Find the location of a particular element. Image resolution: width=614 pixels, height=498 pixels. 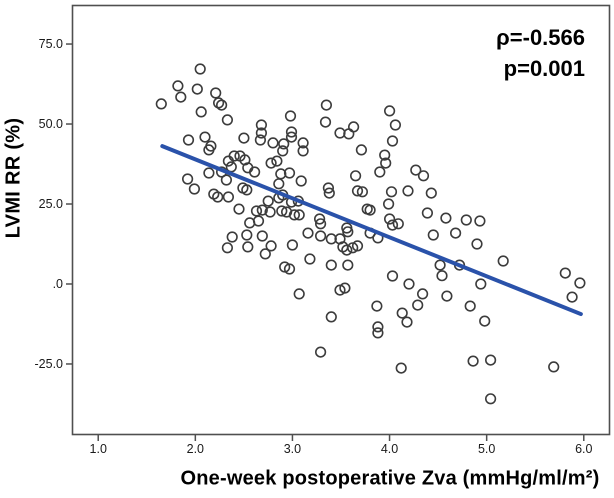

y-tick-label: .0 is located at coordinates (58, 284).